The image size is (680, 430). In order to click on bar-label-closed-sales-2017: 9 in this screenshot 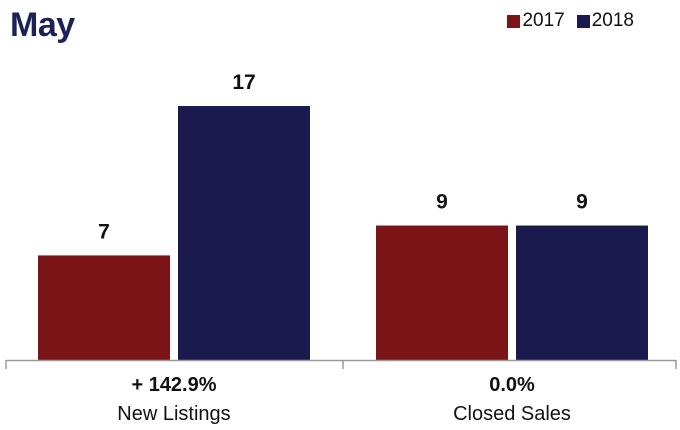, I will do `click(442, 202)`.